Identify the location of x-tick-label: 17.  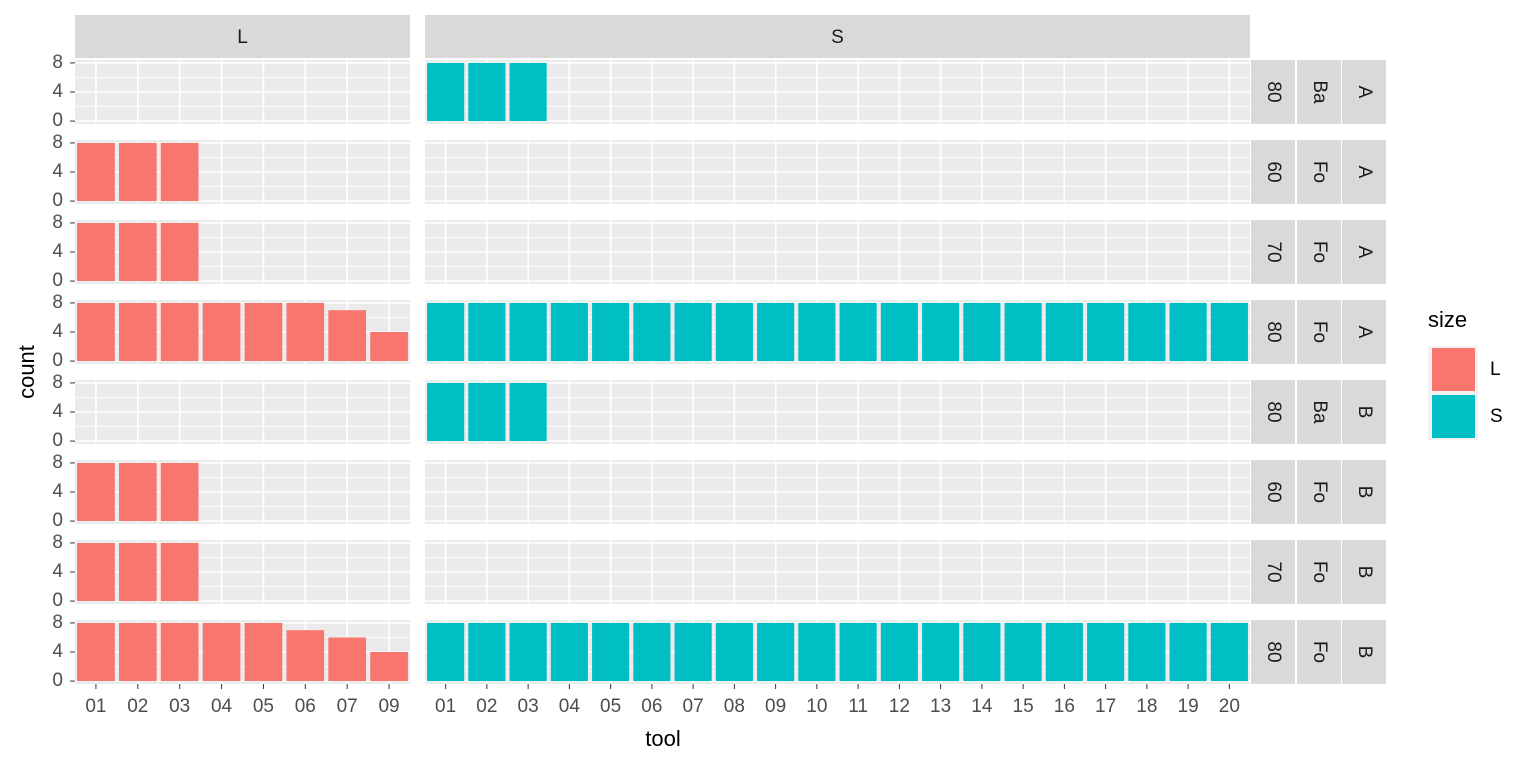
(1105, 706).